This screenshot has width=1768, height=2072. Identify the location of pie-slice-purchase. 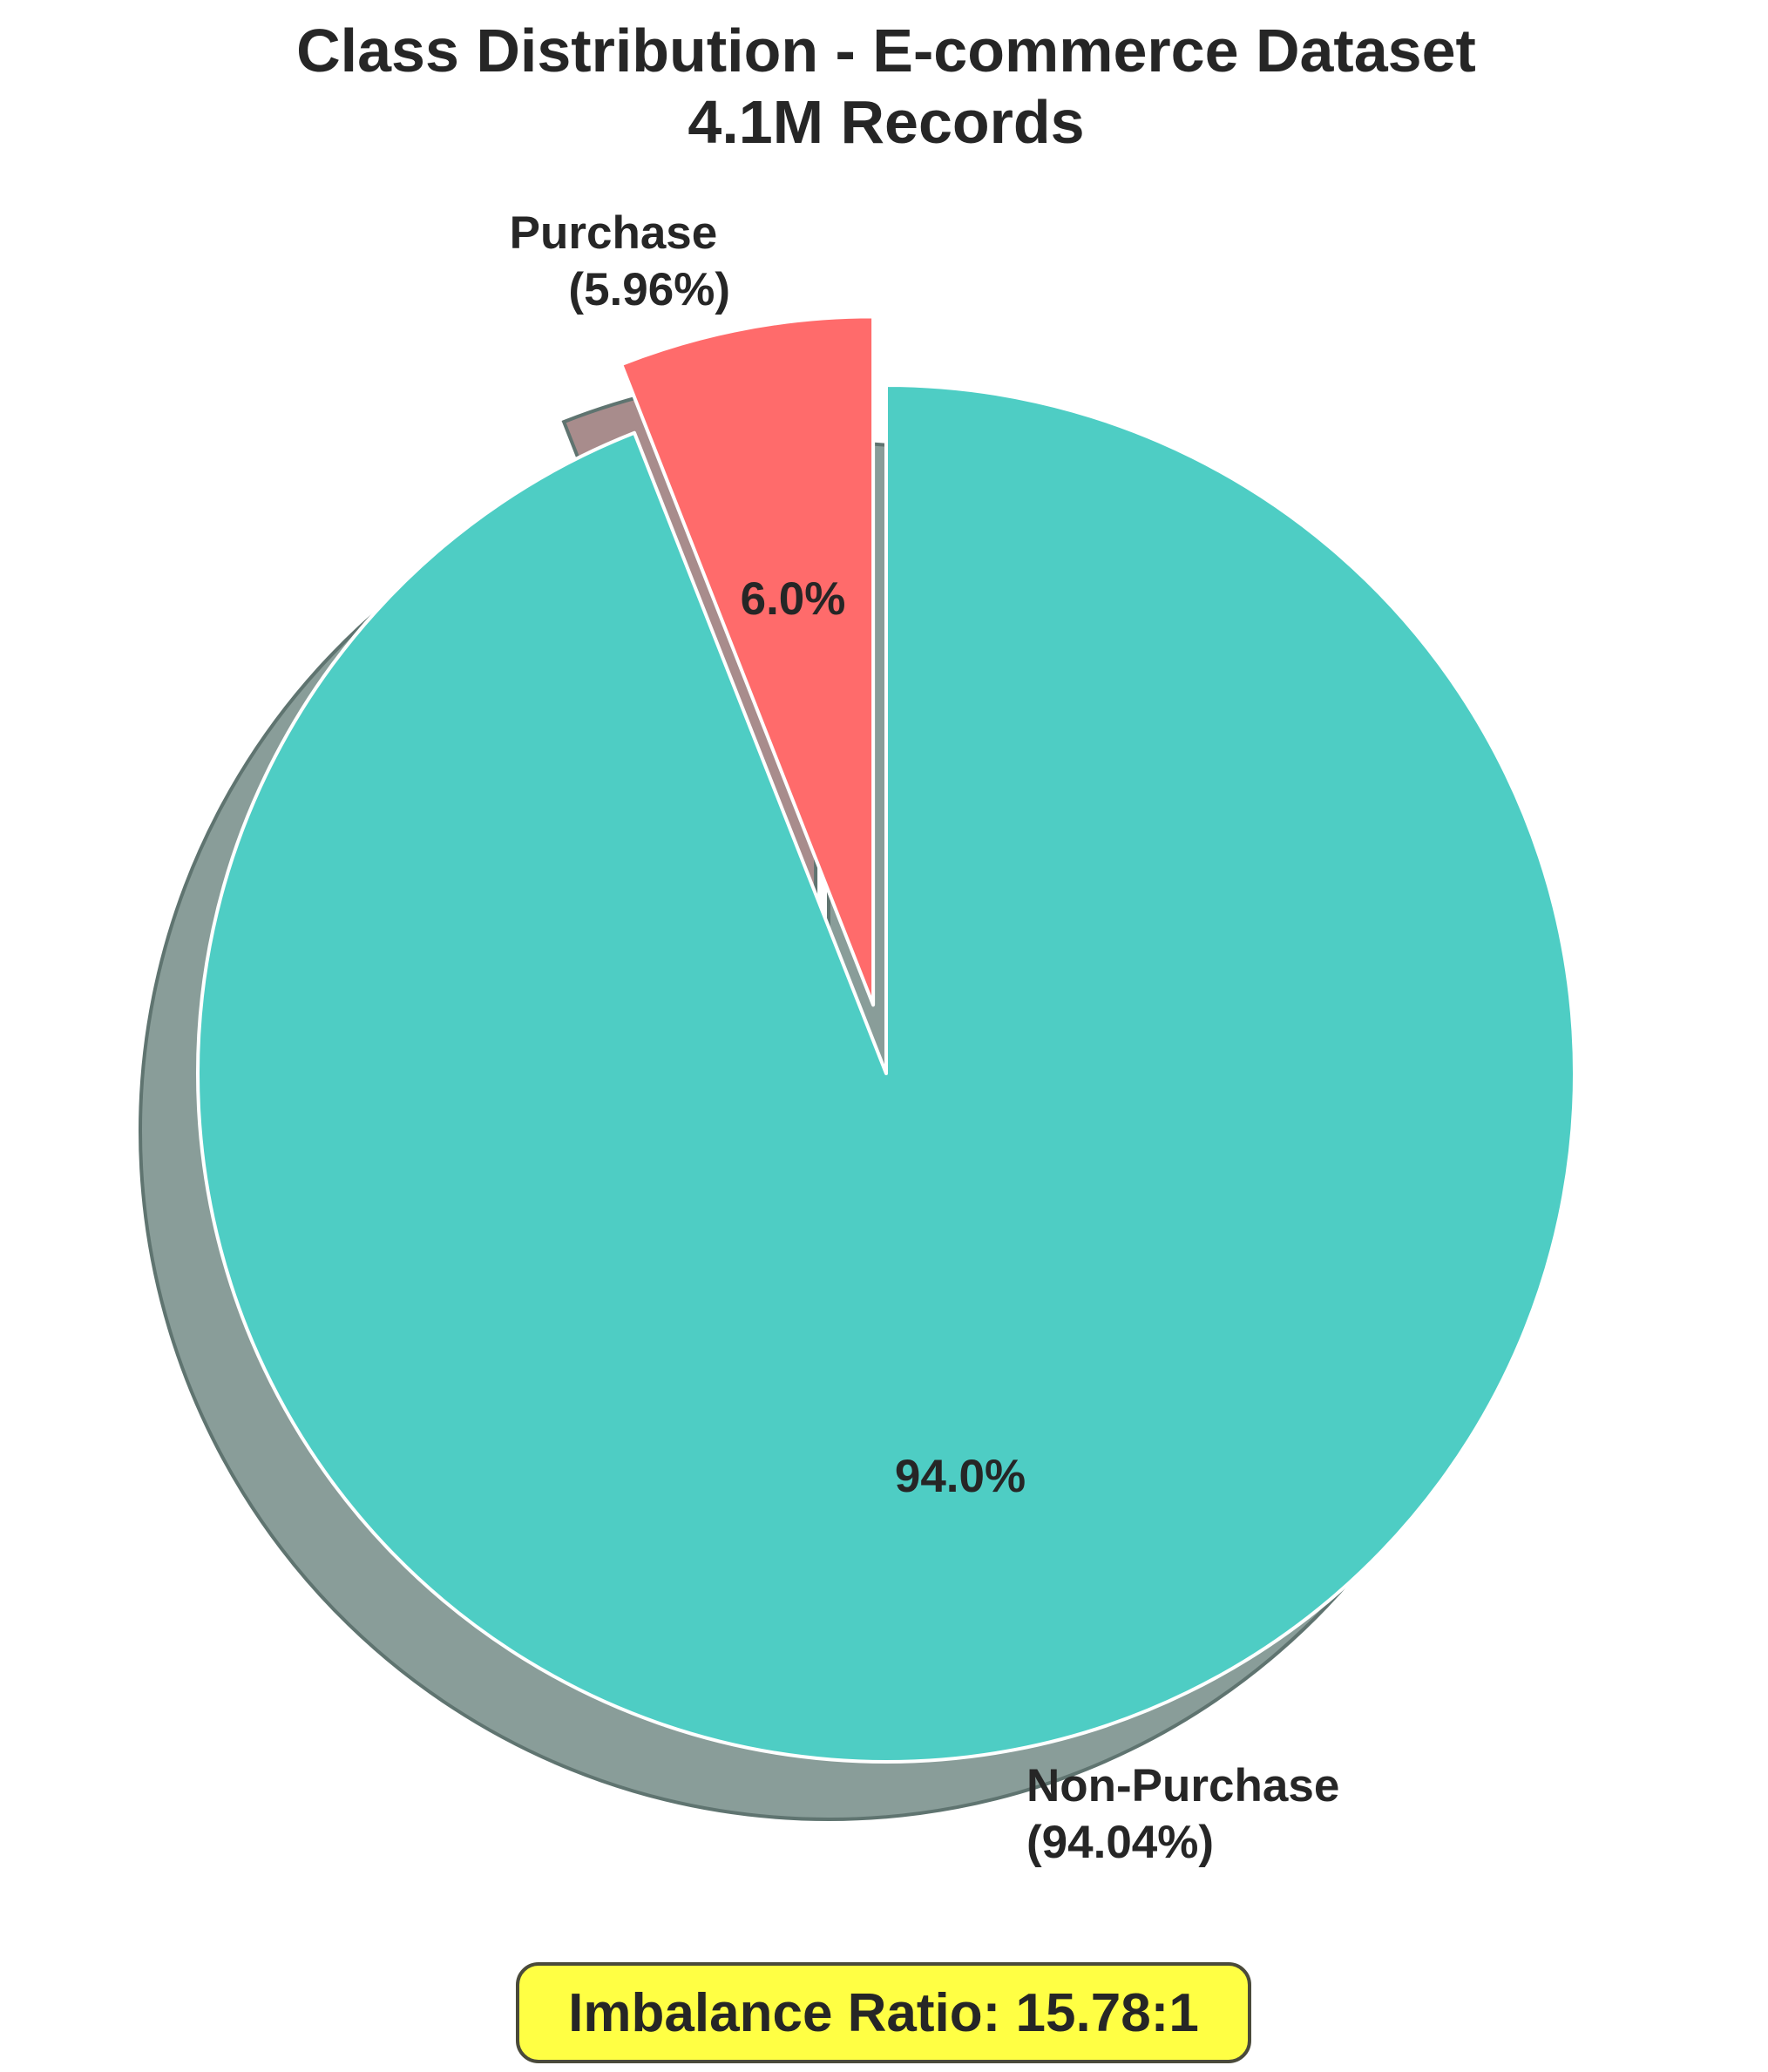
(748, 661).